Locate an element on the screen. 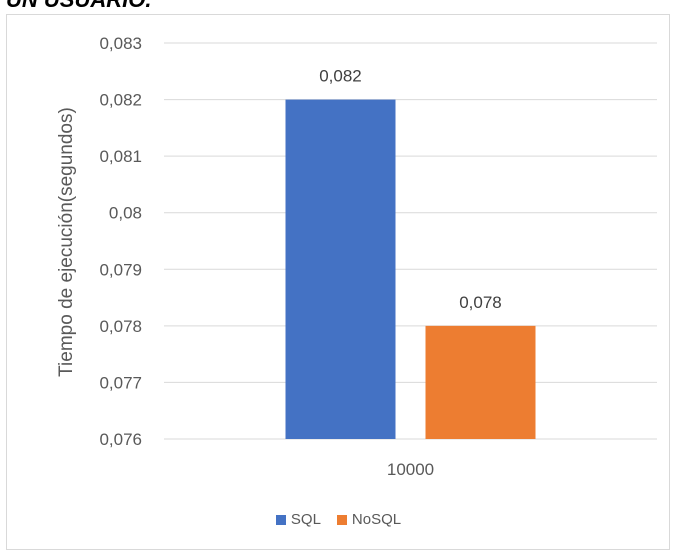 Image resolution: width=677 pixels, height=553 pixels. y-axis-label: Tiempo de ejecución(segundos) is located at coordinates (66, 242).